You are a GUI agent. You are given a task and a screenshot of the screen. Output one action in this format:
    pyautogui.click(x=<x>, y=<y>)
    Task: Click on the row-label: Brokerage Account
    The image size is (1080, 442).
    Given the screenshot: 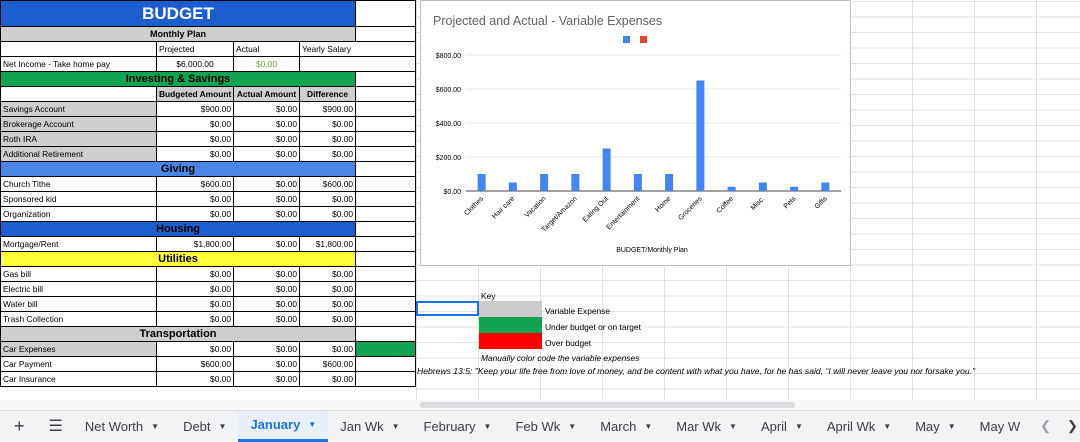 What is the action you would take?
    pyautogui.click(x=78, y=124)
    